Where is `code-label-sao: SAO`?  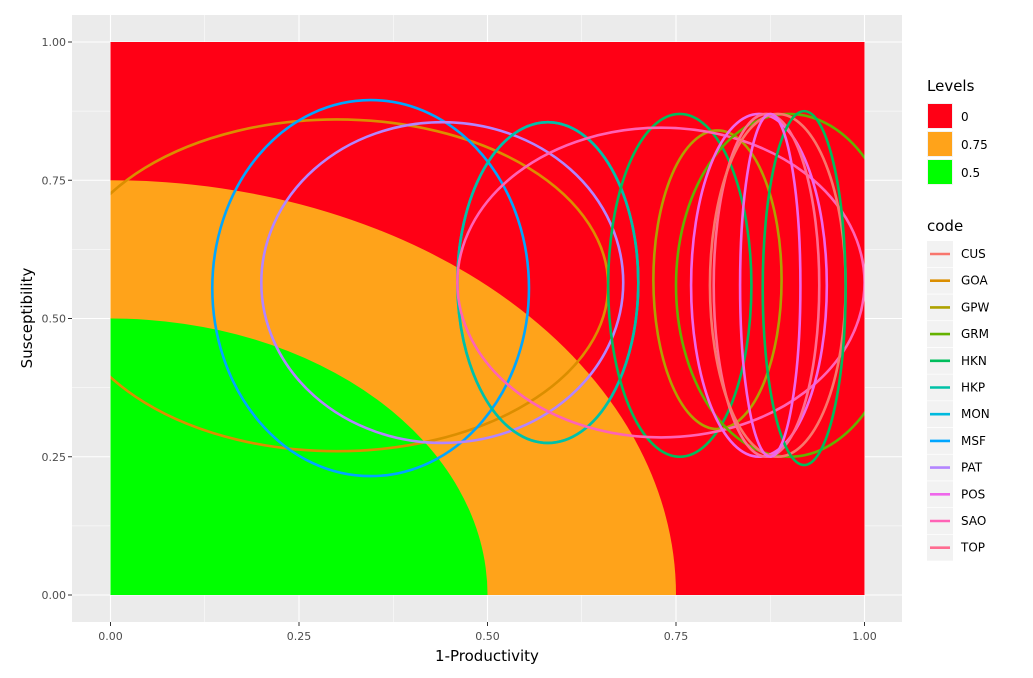
code-label-sao: SAO is located at coordinates (973, 521).